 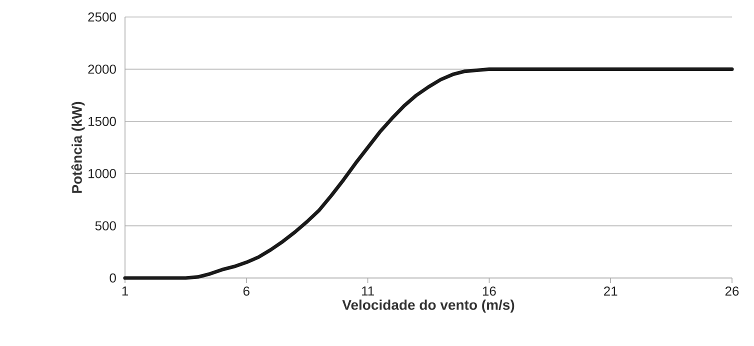 I want to click on y-tick-label: 2000, so click(x=102, y=69).